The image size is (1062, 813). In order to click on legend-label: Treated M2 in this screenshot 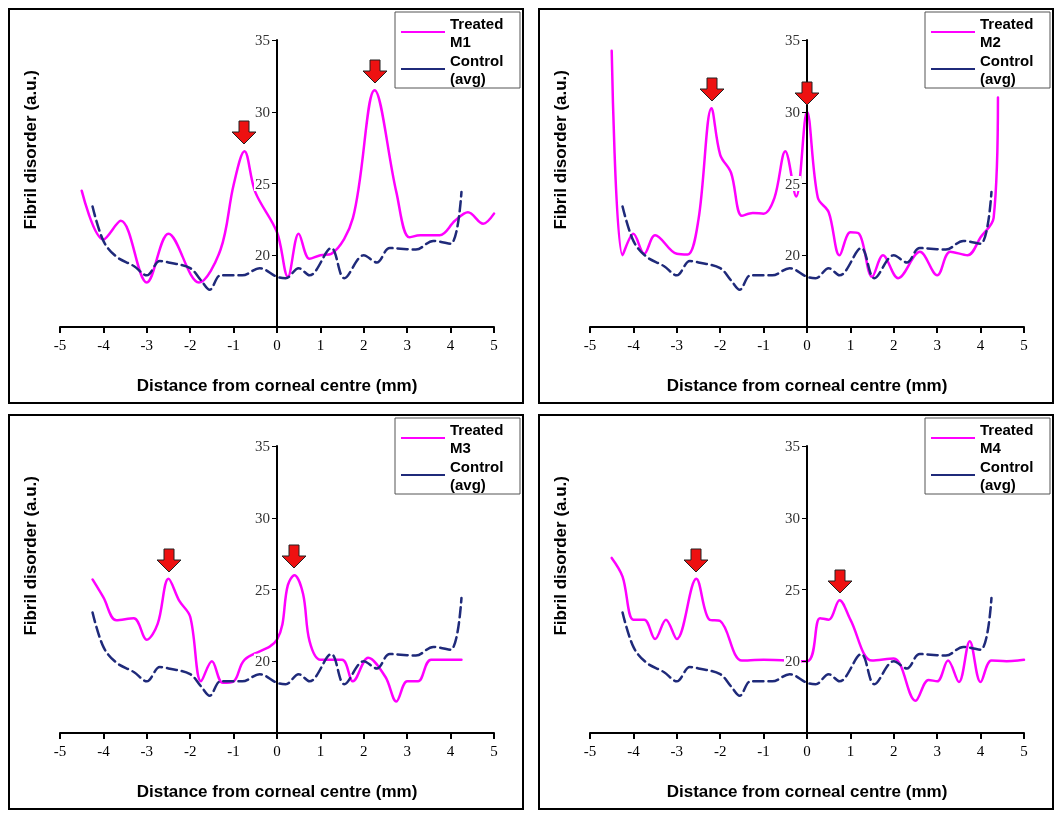, I will do `click(1009, 32)`.